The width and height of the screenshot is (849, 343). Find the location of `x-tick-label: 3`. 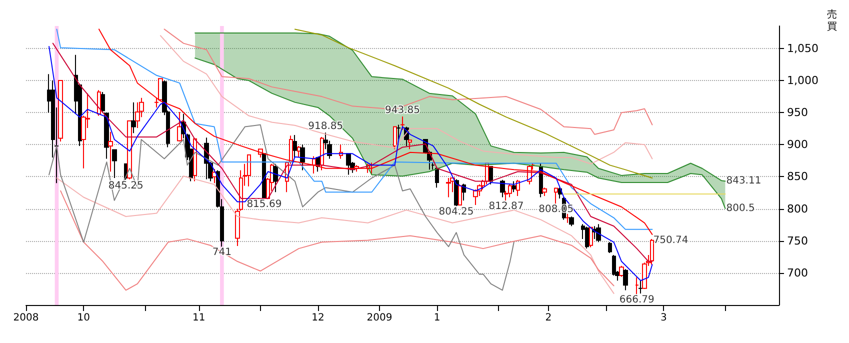

x-tick-label: 3 is located at coordinates (663, 318).